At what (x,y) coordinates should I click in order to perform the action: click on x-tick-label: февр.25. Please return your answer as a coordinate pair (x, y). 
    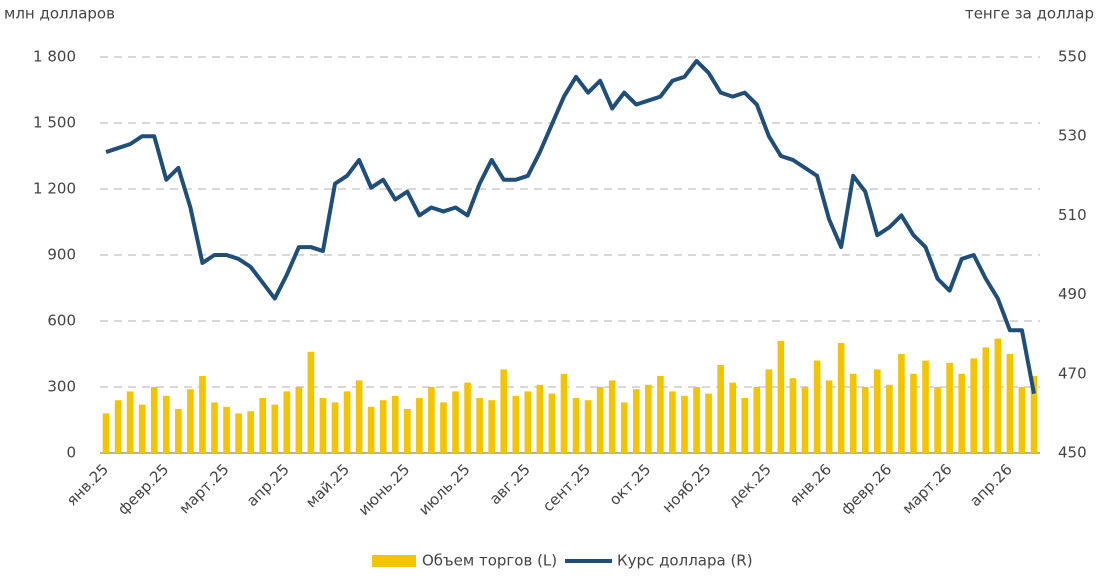
    Looking at the image, I should click on (143, 489).